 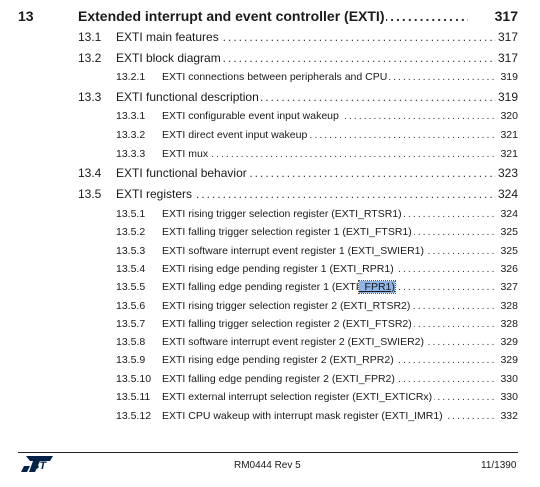 I want to click on footer-page-number: 11/1390, so click(x=499, y=465).